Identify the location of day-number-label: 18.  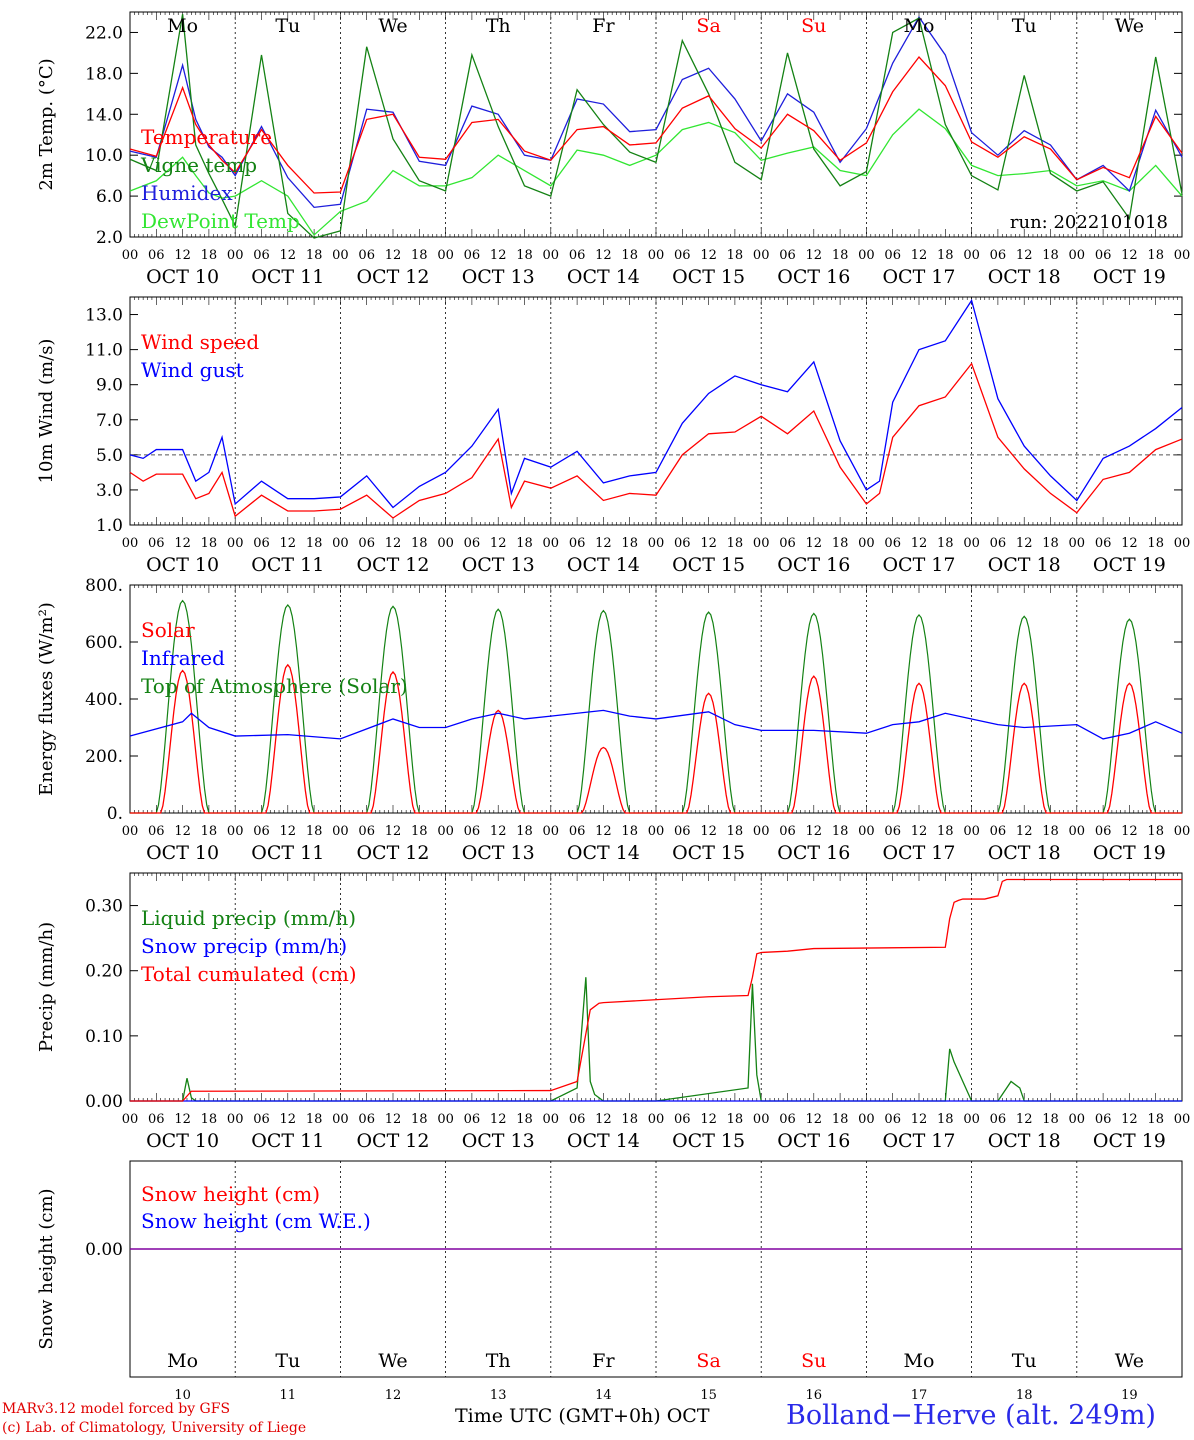
(1024, 1395).